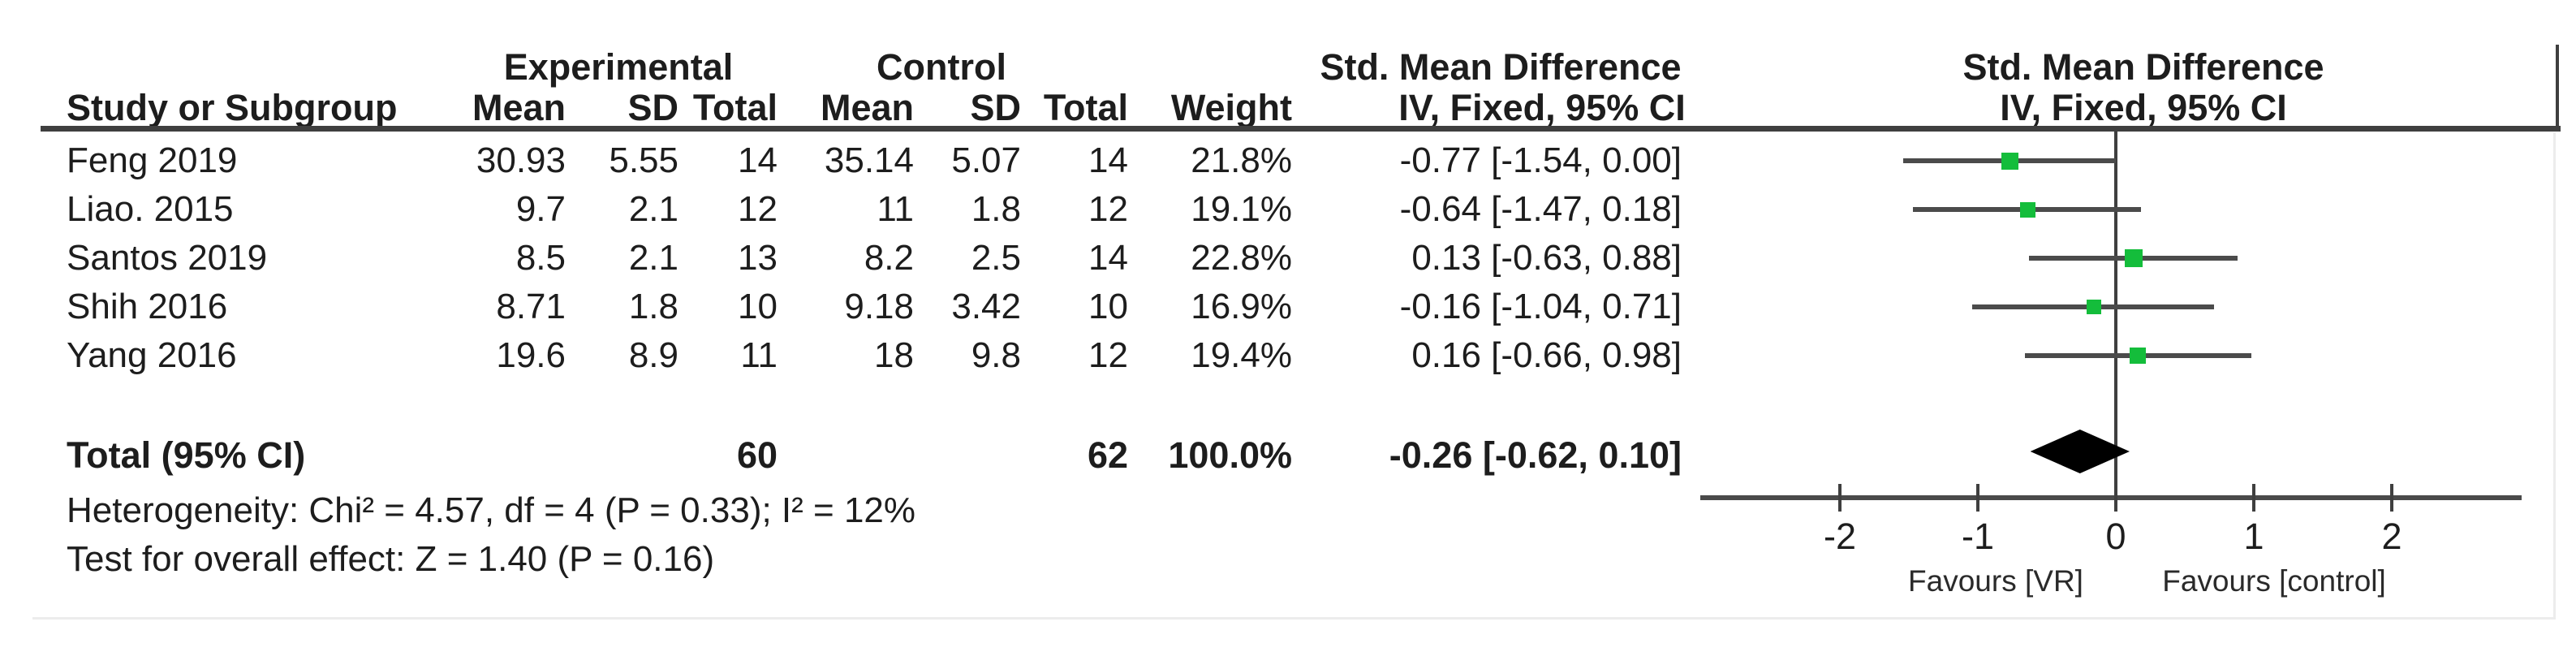  I want to click on axis-tick-label: -2, so click(1840, 537).